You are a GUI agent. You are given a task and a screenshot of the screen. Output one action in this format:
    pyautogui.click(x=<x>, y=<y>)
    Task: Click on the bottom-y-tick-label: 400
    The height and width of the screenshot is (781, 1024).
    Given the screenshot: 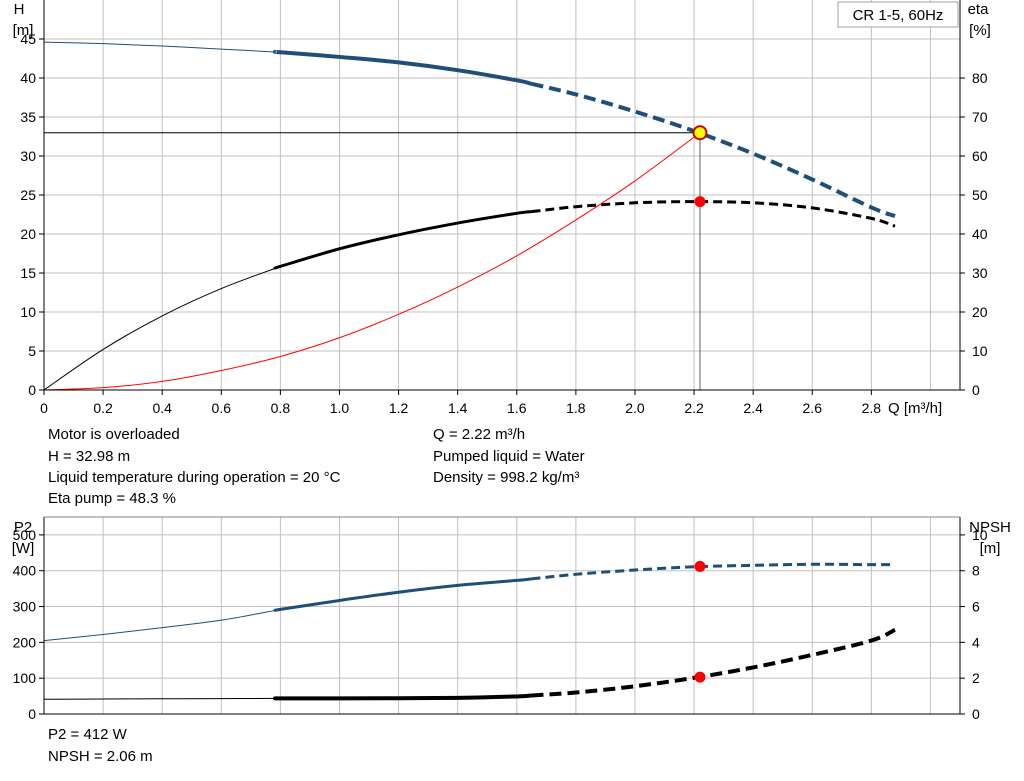 What is the action you would take?
    pyautogui.click(x=25, y=571)
    